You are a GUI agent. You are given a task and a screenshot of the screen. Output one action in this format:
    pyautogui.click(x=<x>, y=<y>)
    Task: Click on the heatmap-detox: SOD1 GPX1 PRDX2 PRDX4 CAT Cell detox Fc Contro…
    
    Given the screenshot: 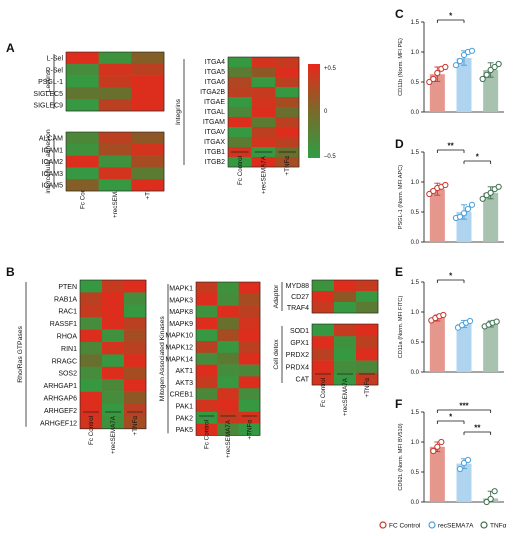 What is the action you would take?
    pyautogui.click(x=326, y=369)
    